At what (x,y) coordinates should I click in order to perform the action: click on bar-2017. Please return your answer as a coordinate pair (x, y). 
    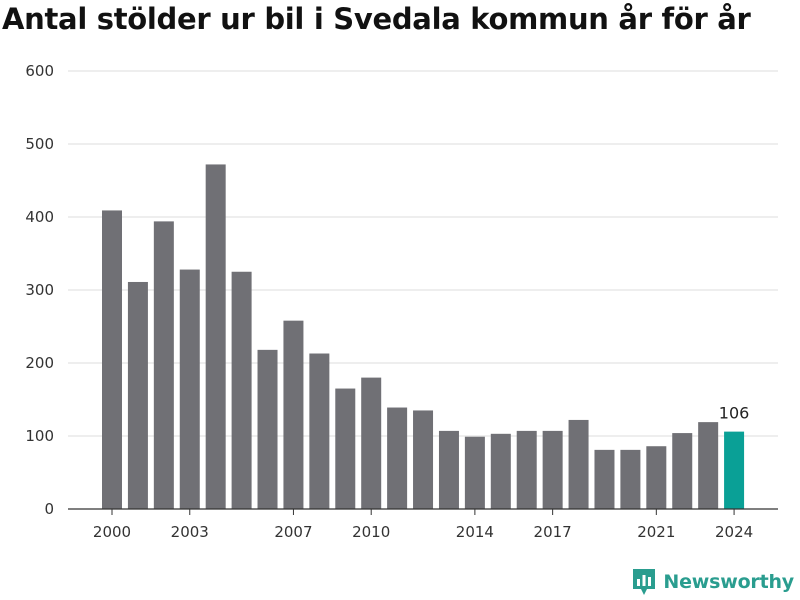
    Looking at the image, I should click on (552, 469).